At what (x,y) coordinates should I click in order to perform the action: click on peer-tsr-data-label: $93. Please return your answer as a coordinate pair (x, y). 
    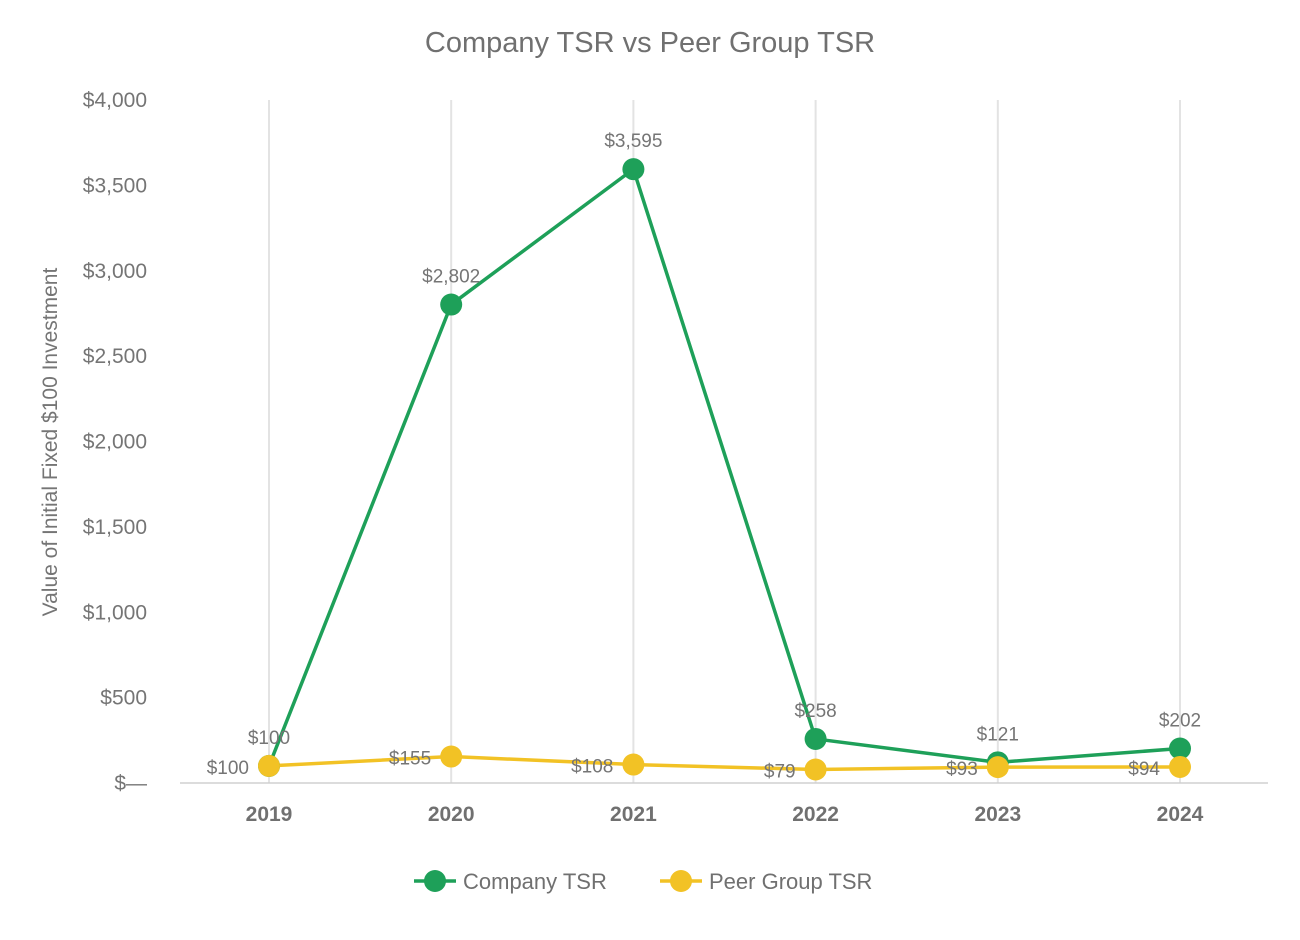
    Looking at the image, I should click on (962, 769).